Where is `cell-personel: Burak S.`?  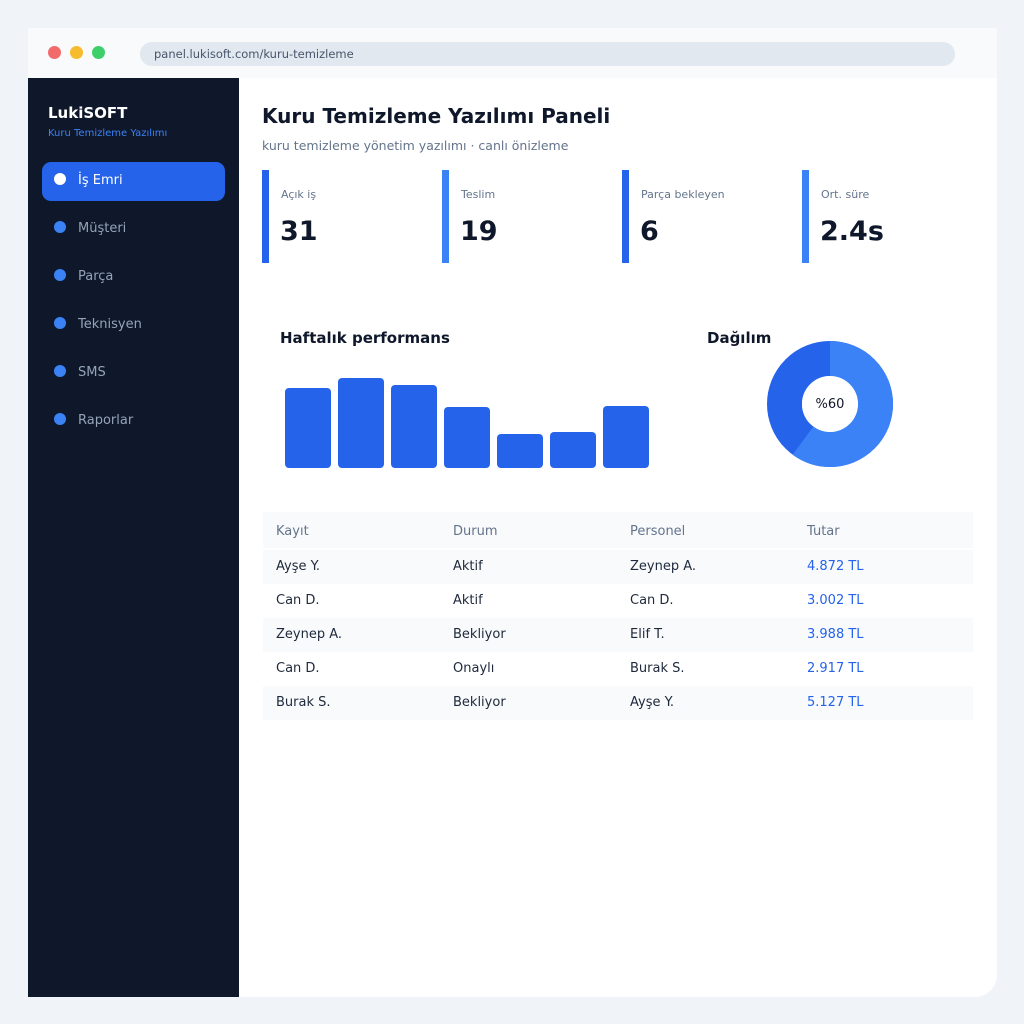
cell-personel: Burak S. is located at coordinates (657, 668).